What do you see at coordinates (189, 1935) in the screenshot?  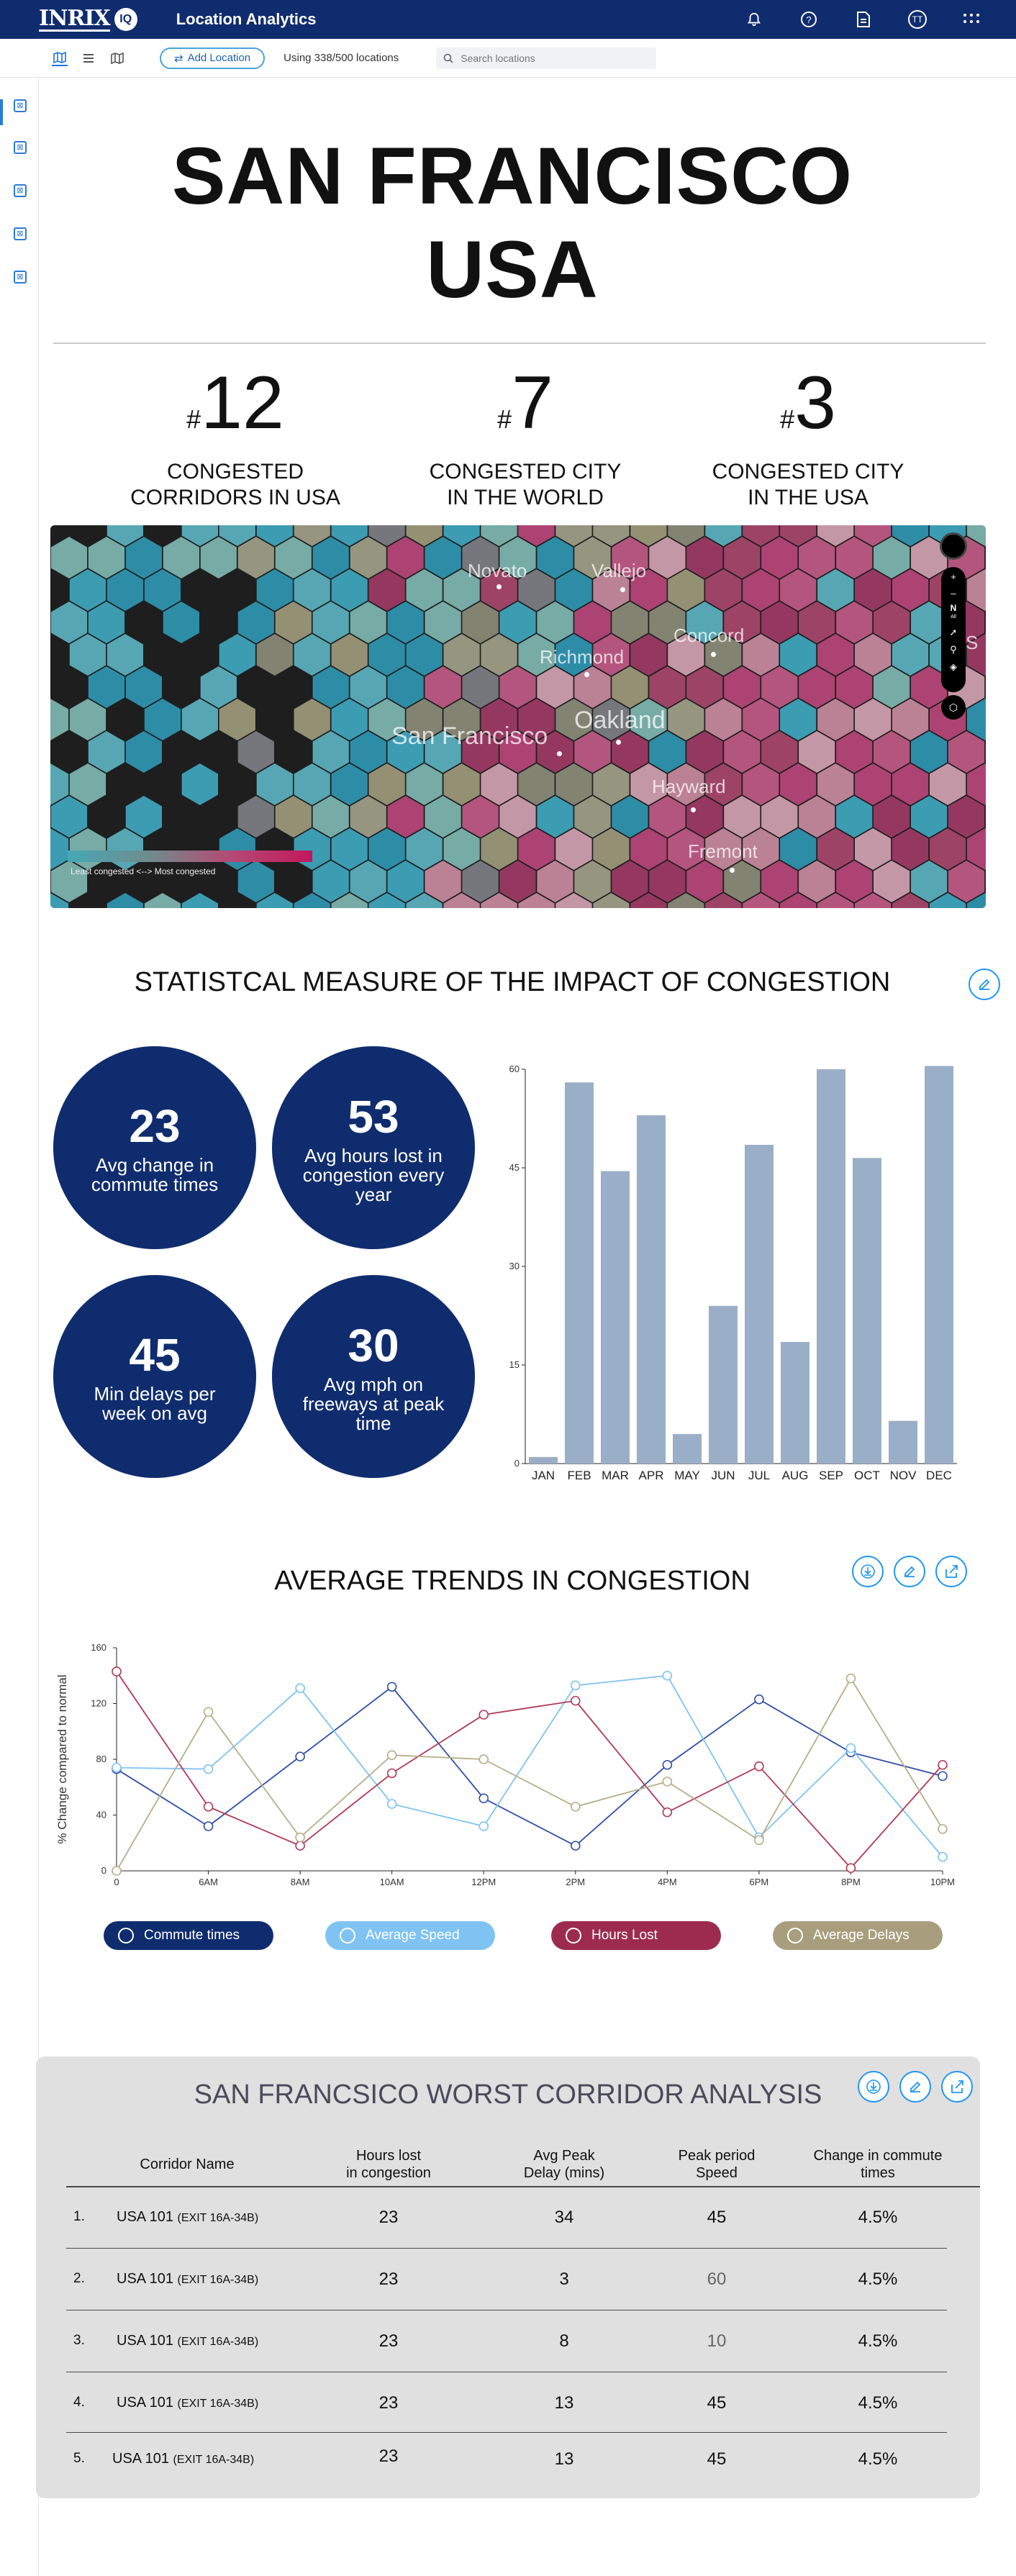 I see `legend-commute-times: Commute times` at bounding box center [189, 1935].